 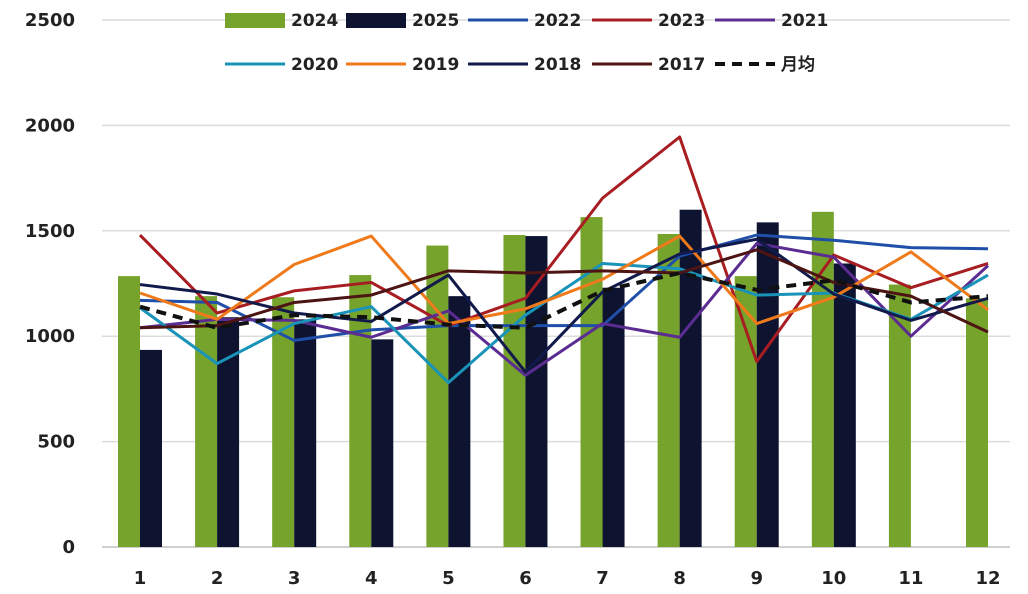 What do you see at coordinates (217, 578) in the screenshot?
I see `x-tick-label: 2` at bounding box center [217, 578].